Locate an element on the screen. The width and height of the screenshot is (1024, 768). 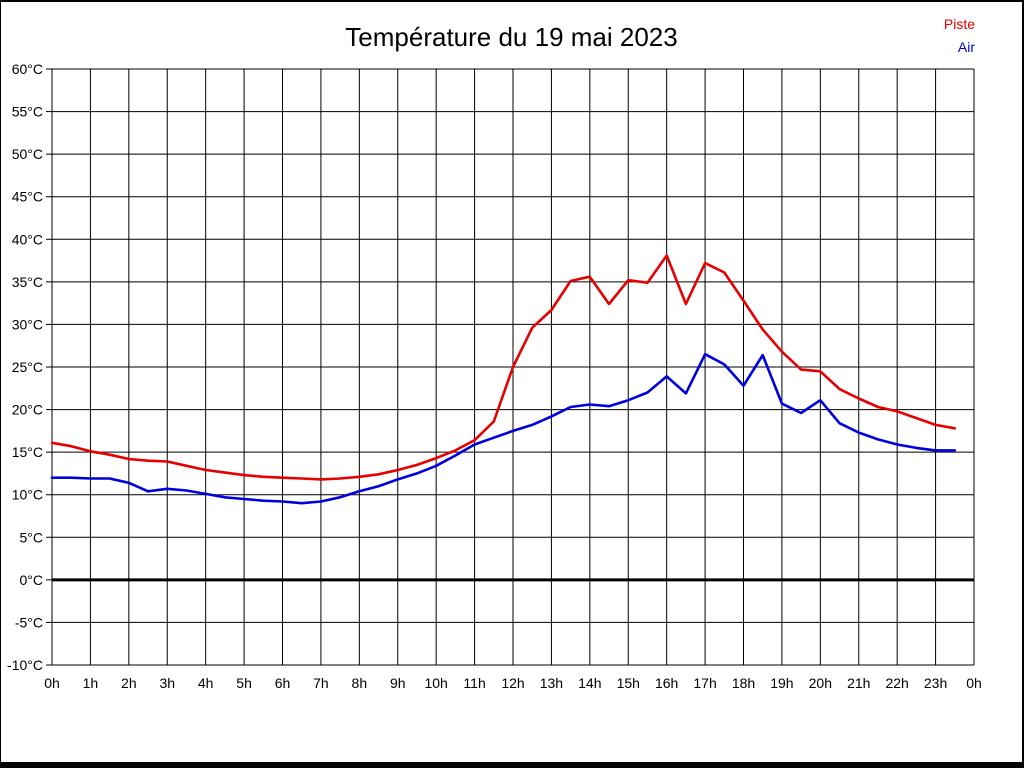
svg-text: -5°C is located at coordinates (29, 622).